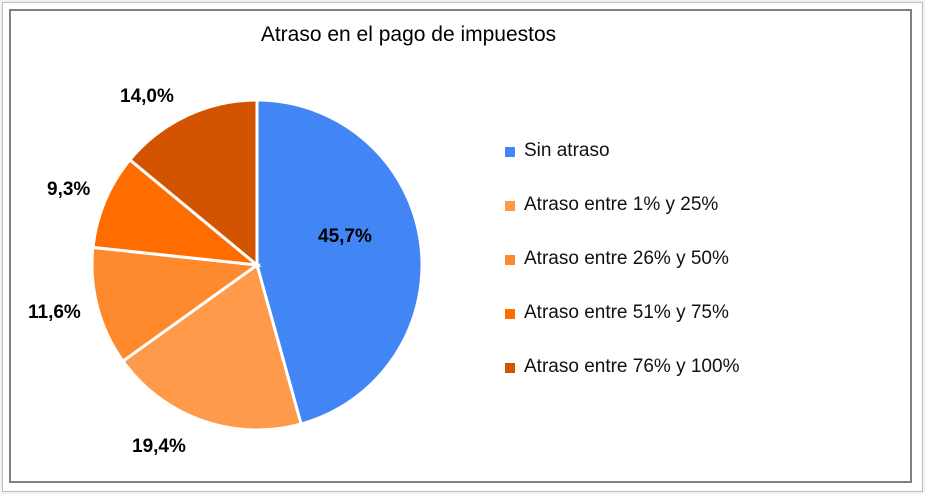 The height and width of the screenshot is (494, 925). Describe the element at coordinates (345, 236) in the screenshot. I see `data-label-sin-atraso: 45,7%` at that location.